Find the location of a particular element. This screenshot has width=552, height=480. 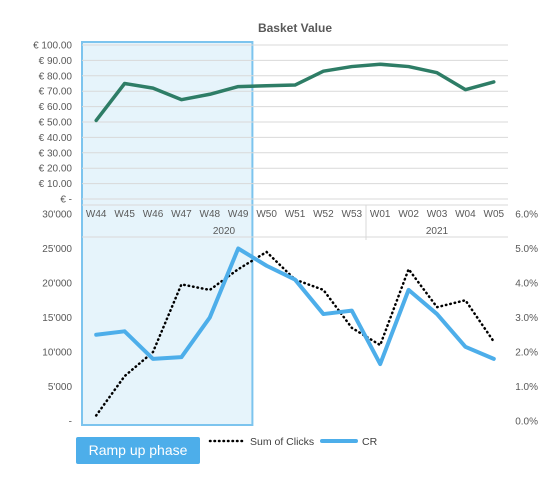

y-tick-label: € 100.00 is located at coordinates (52, 46).